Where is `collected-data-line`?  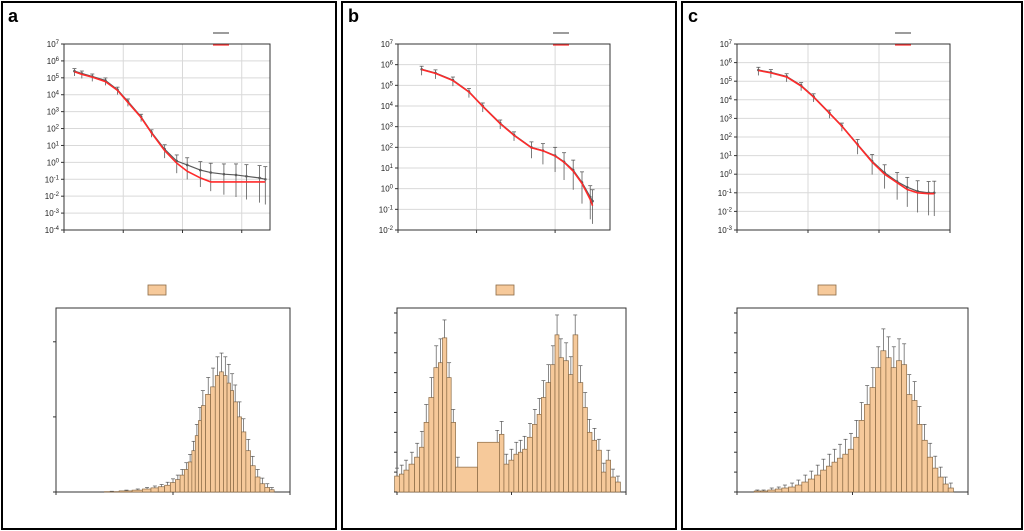 collected-data-line is located at coordinates (170, 125).